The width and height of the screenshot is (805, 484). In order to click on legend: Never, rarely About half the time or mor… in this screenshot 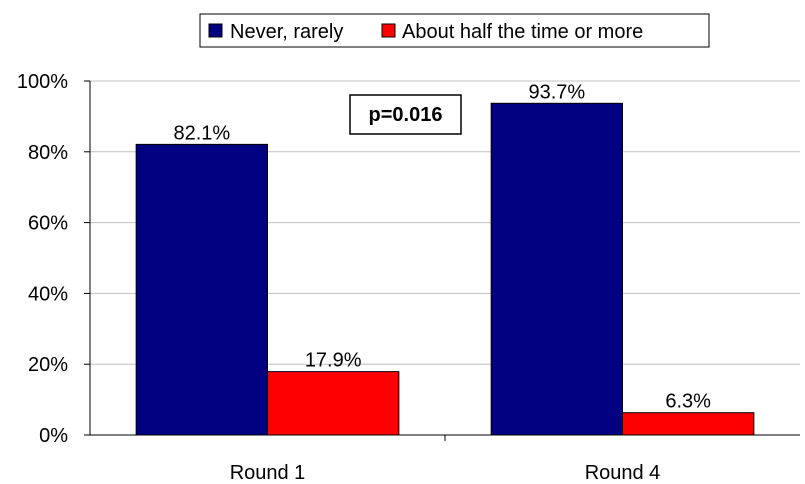, I will do `click(454, 30)`.